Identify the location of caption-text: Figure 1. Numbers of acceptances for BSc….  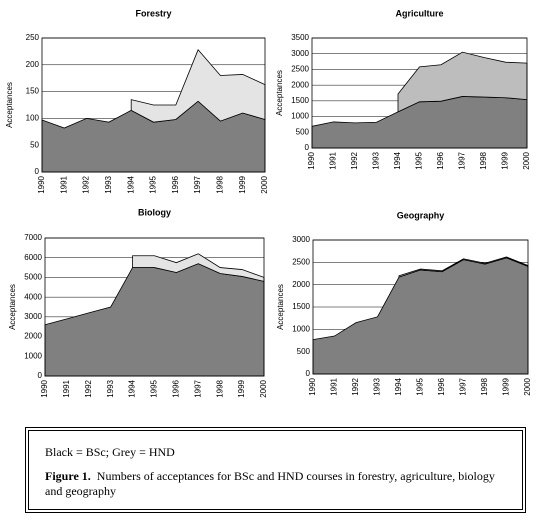
(275, 484).